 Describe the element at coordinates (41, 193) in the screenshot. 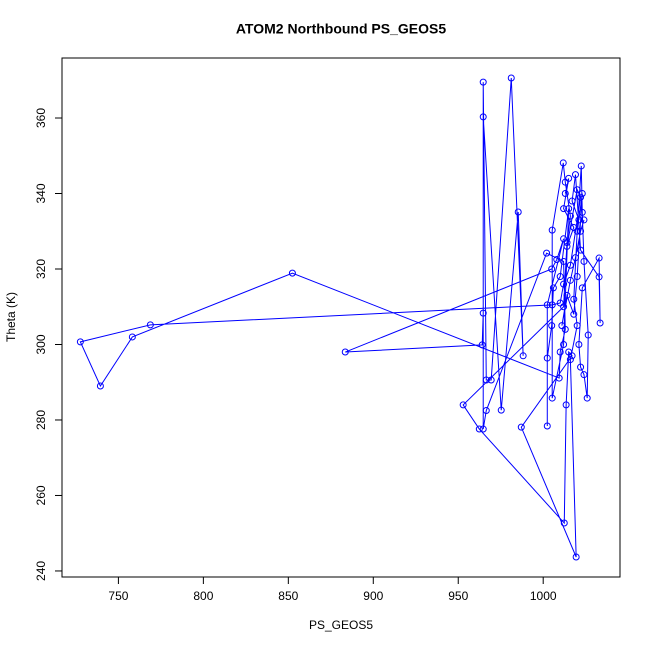

I see `y-tick-label: 340` at that location.